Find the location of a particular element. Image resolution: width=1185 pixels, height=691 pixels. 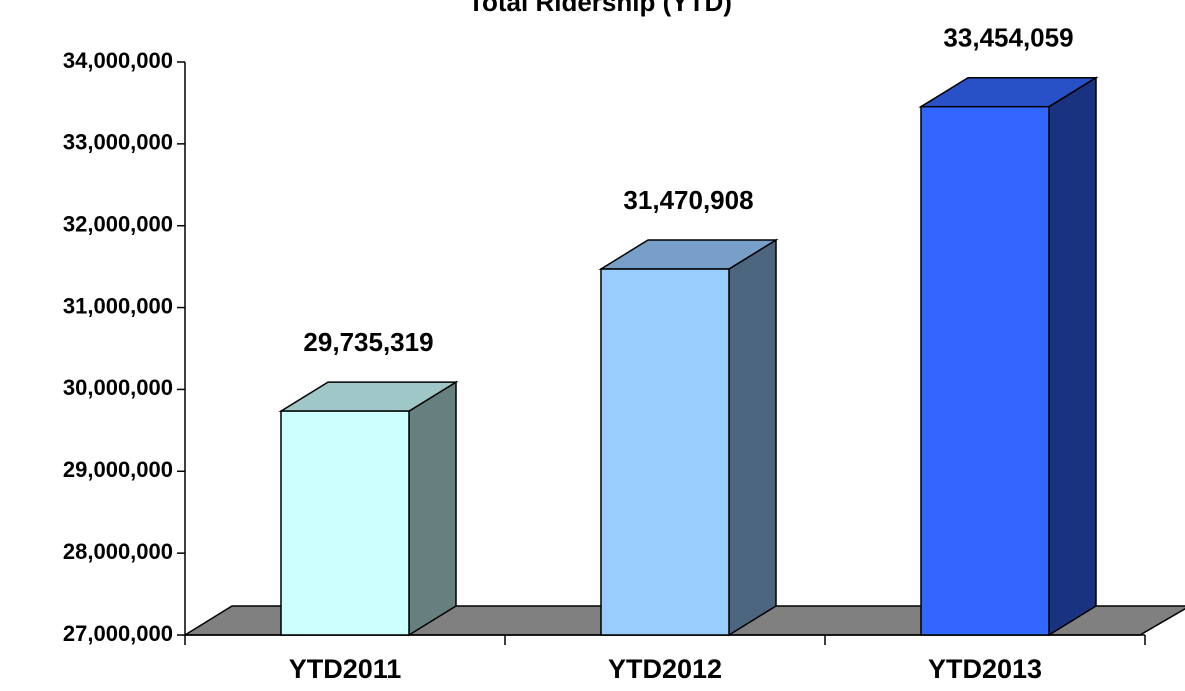

value-label: 33,454,059 is located at coordinates (1008, 38).